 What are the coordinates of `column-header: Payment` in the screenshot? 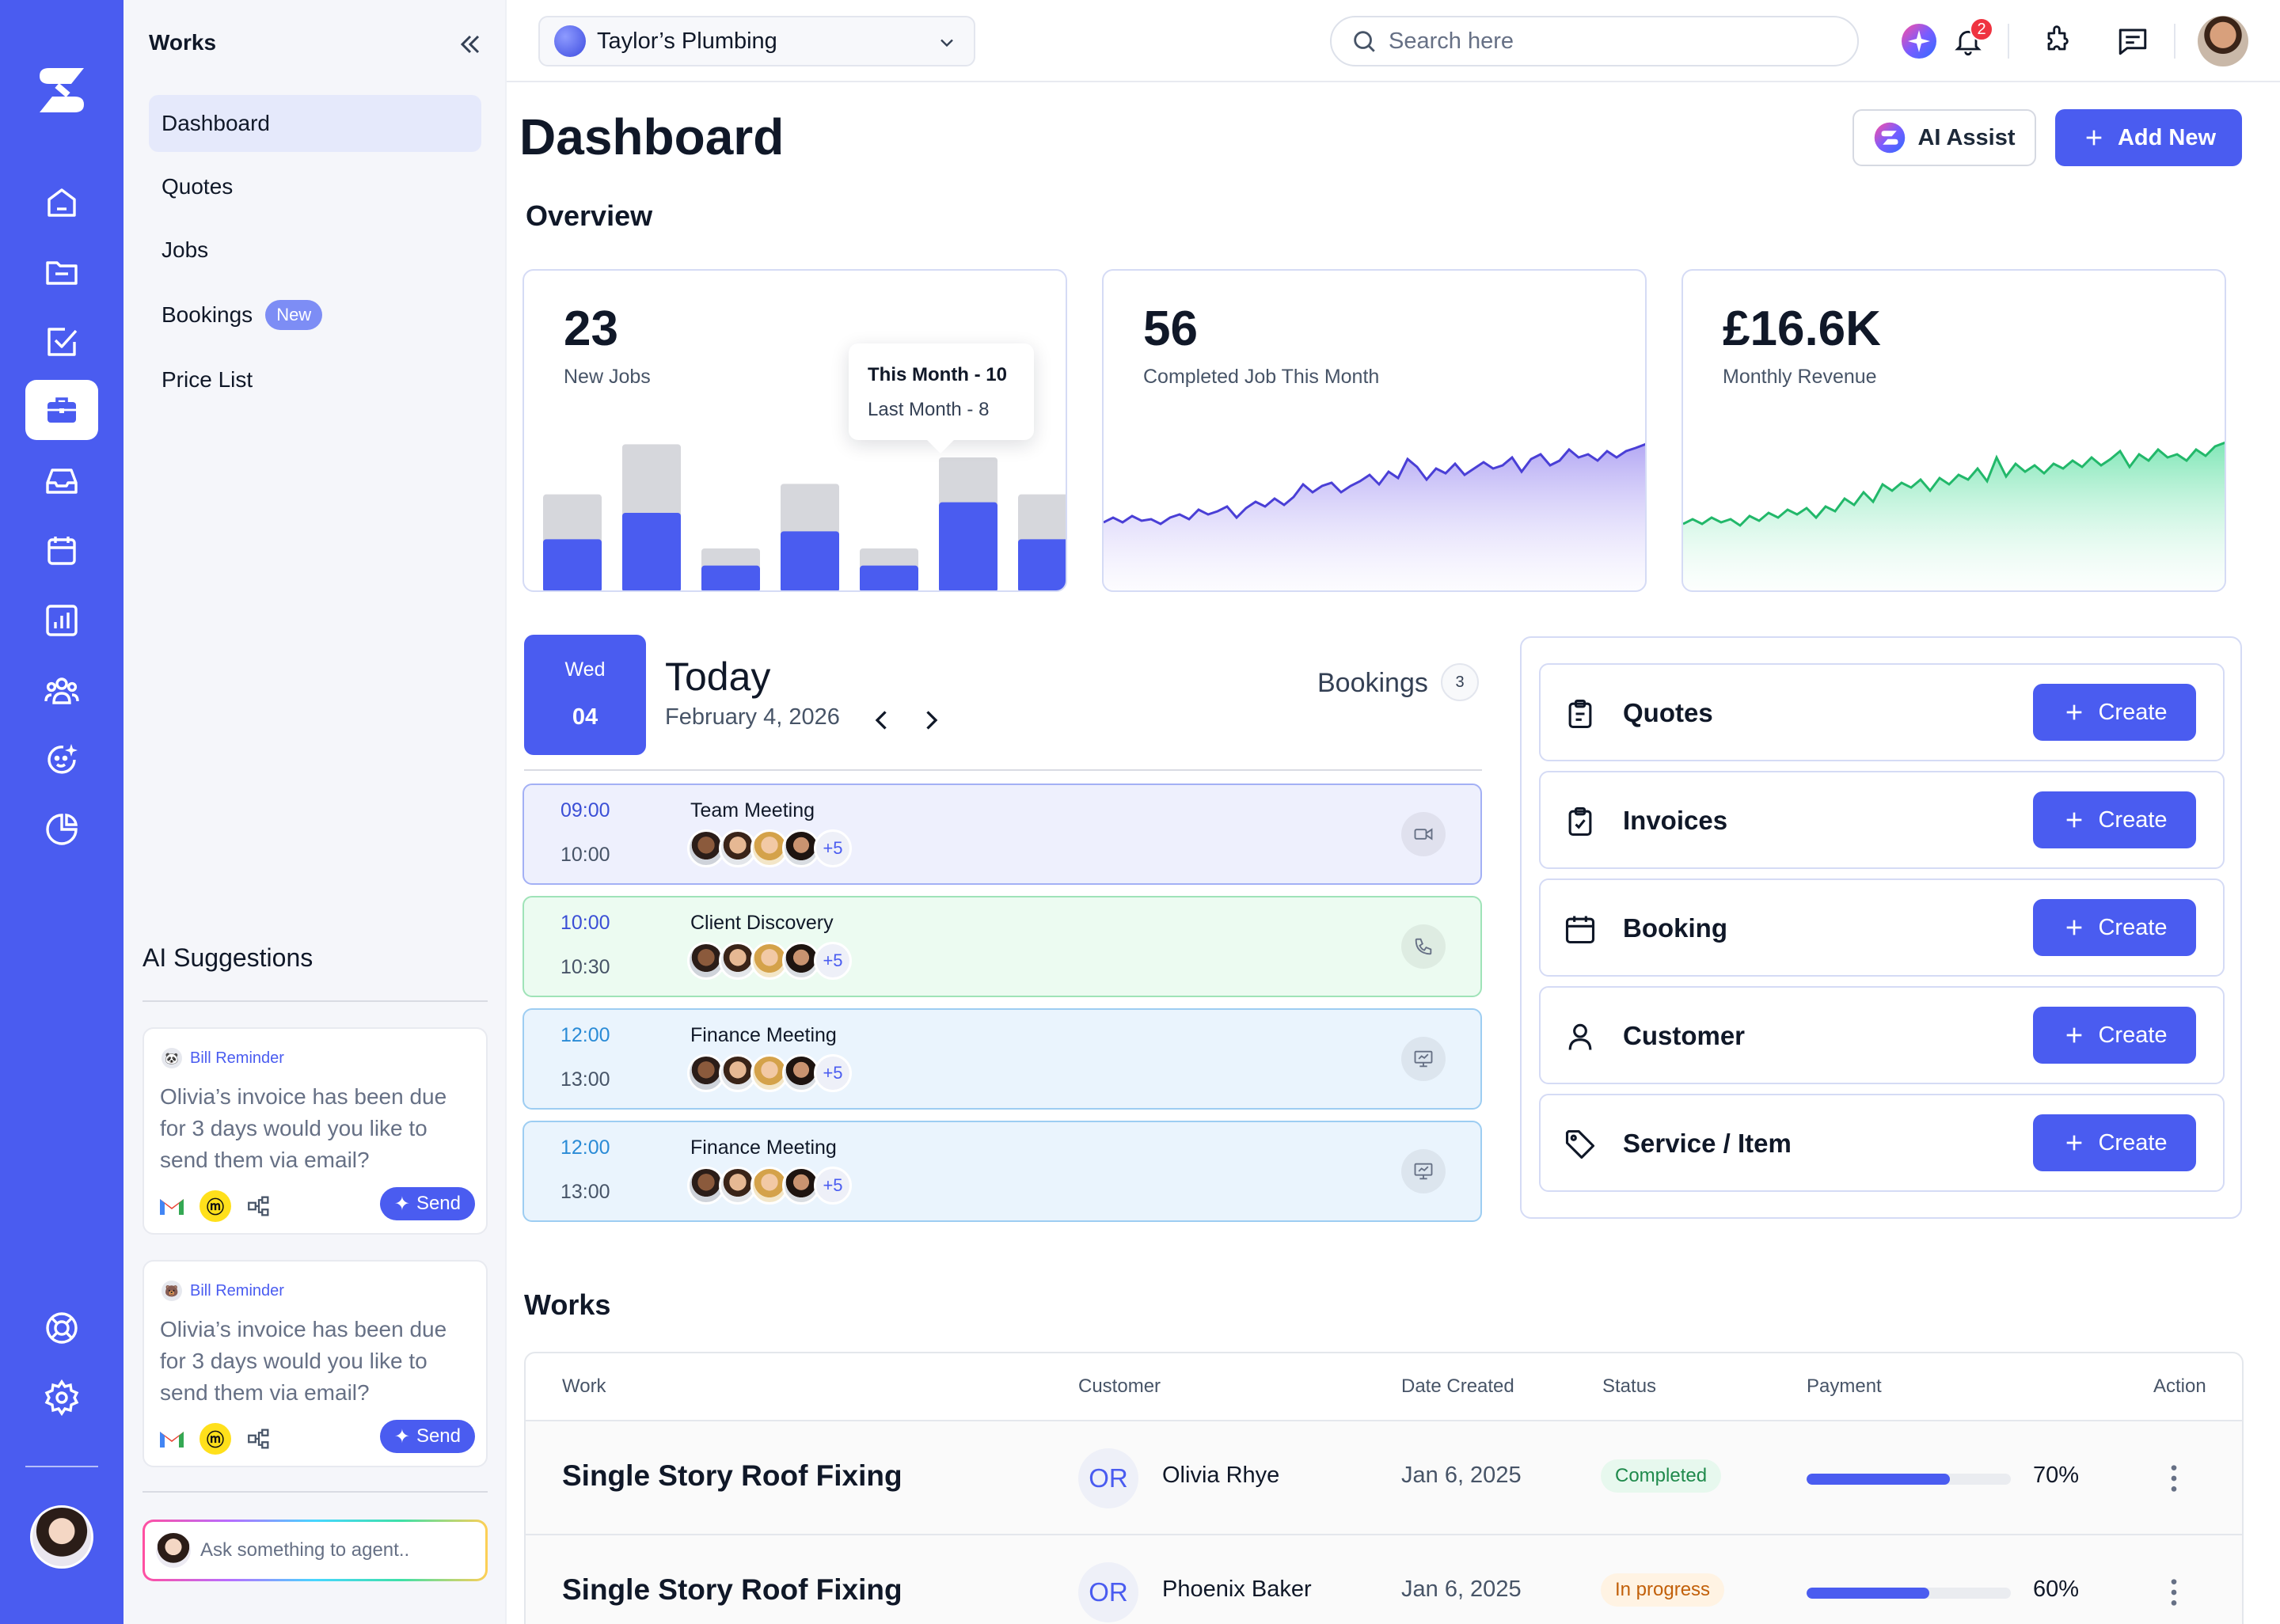 It's located at (1844, 1386).